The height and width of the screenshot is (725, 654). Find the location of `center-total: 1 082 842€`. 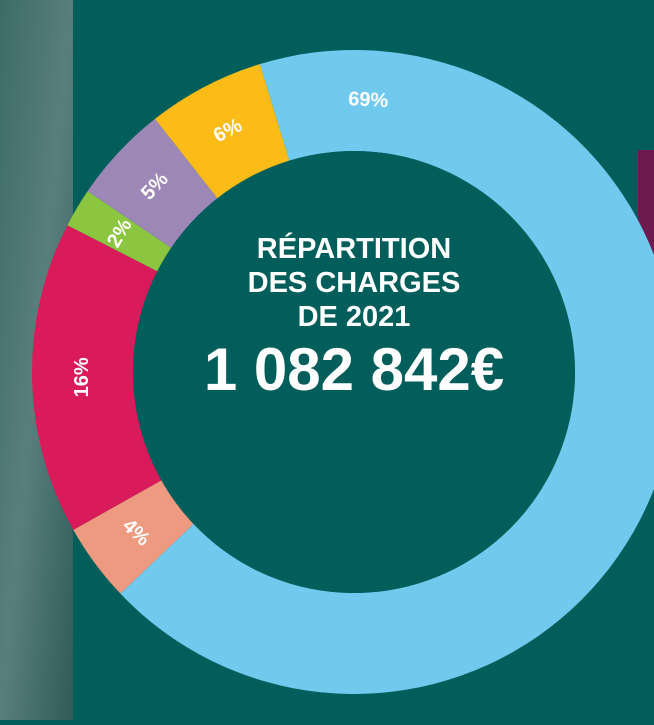

center-total: 1 082 842€ is located at coordinates (354, 369).